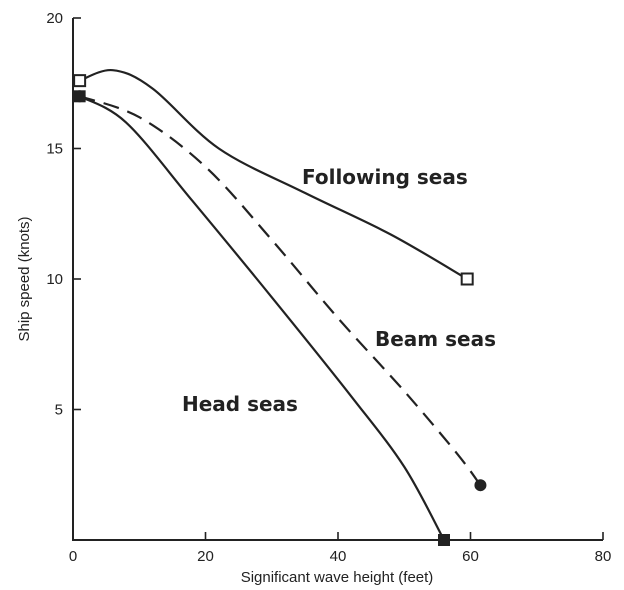  Describe the element at coordinates (338, 556) in the screenshot. I see `x-tick-label-40: 40` at that location.